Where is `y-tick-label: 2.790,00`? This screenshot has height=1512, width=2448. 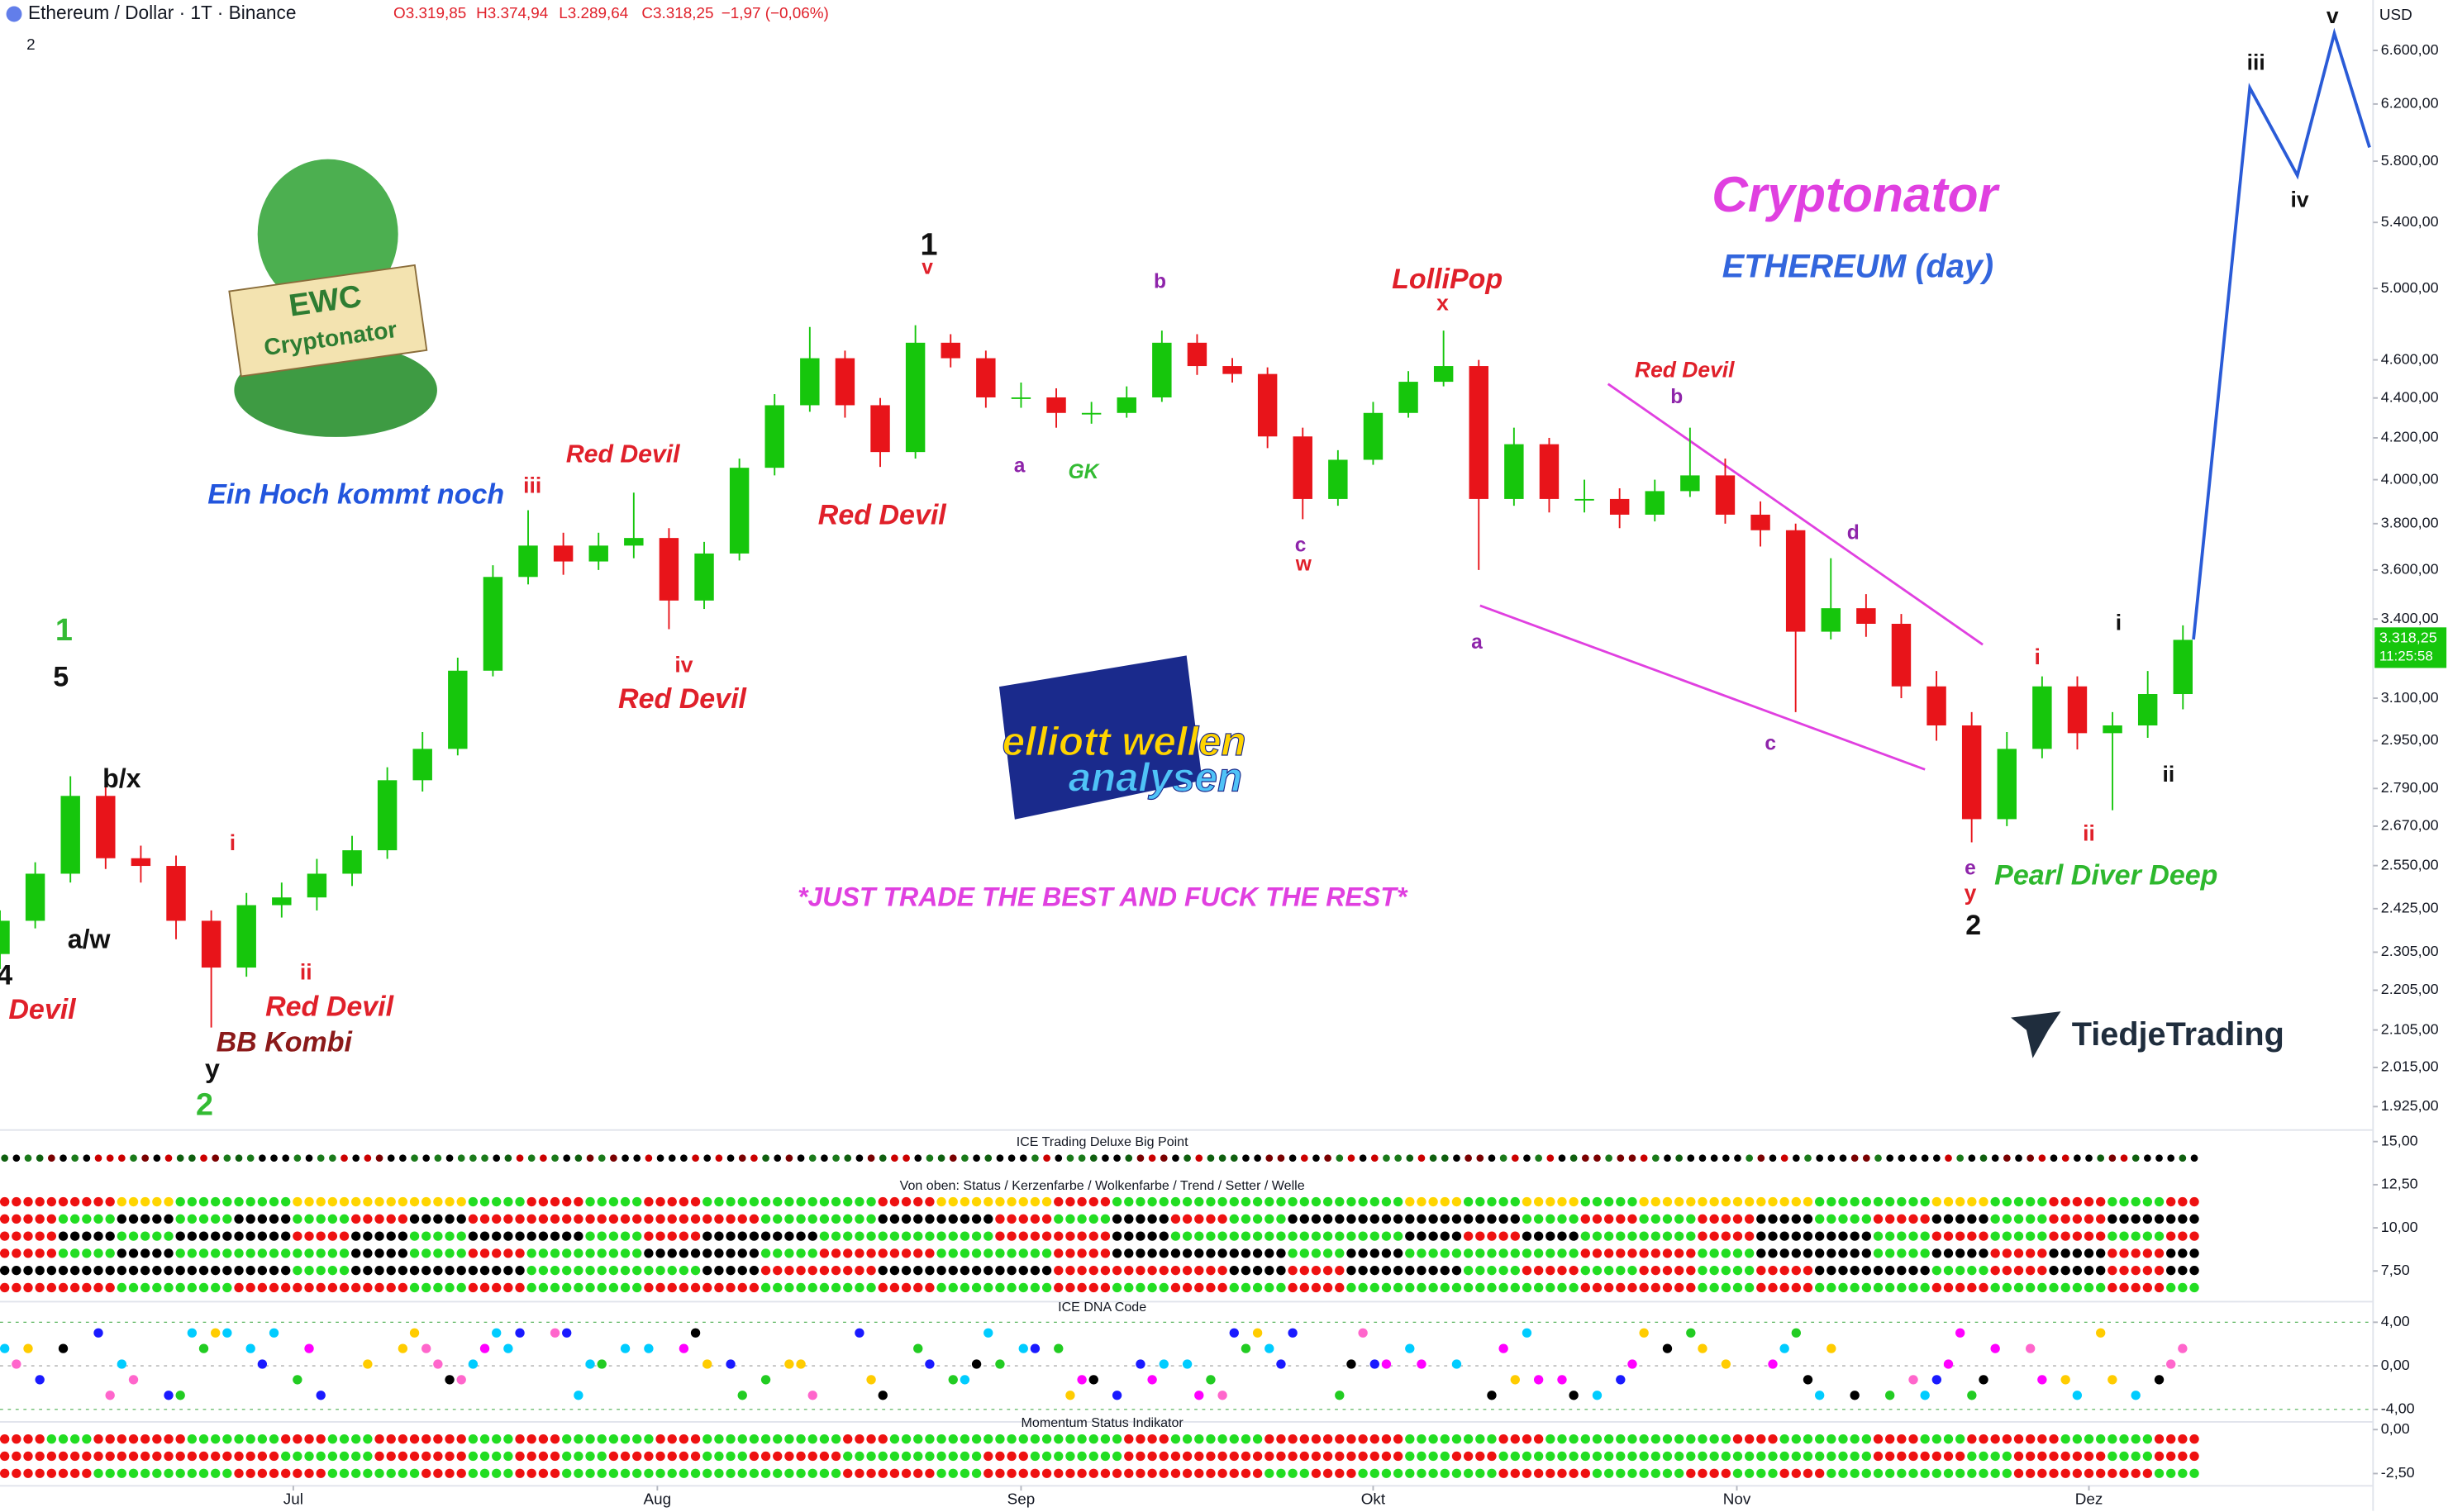 y-tick-label: 2.790,00 is located at coordinates (2410, 787).